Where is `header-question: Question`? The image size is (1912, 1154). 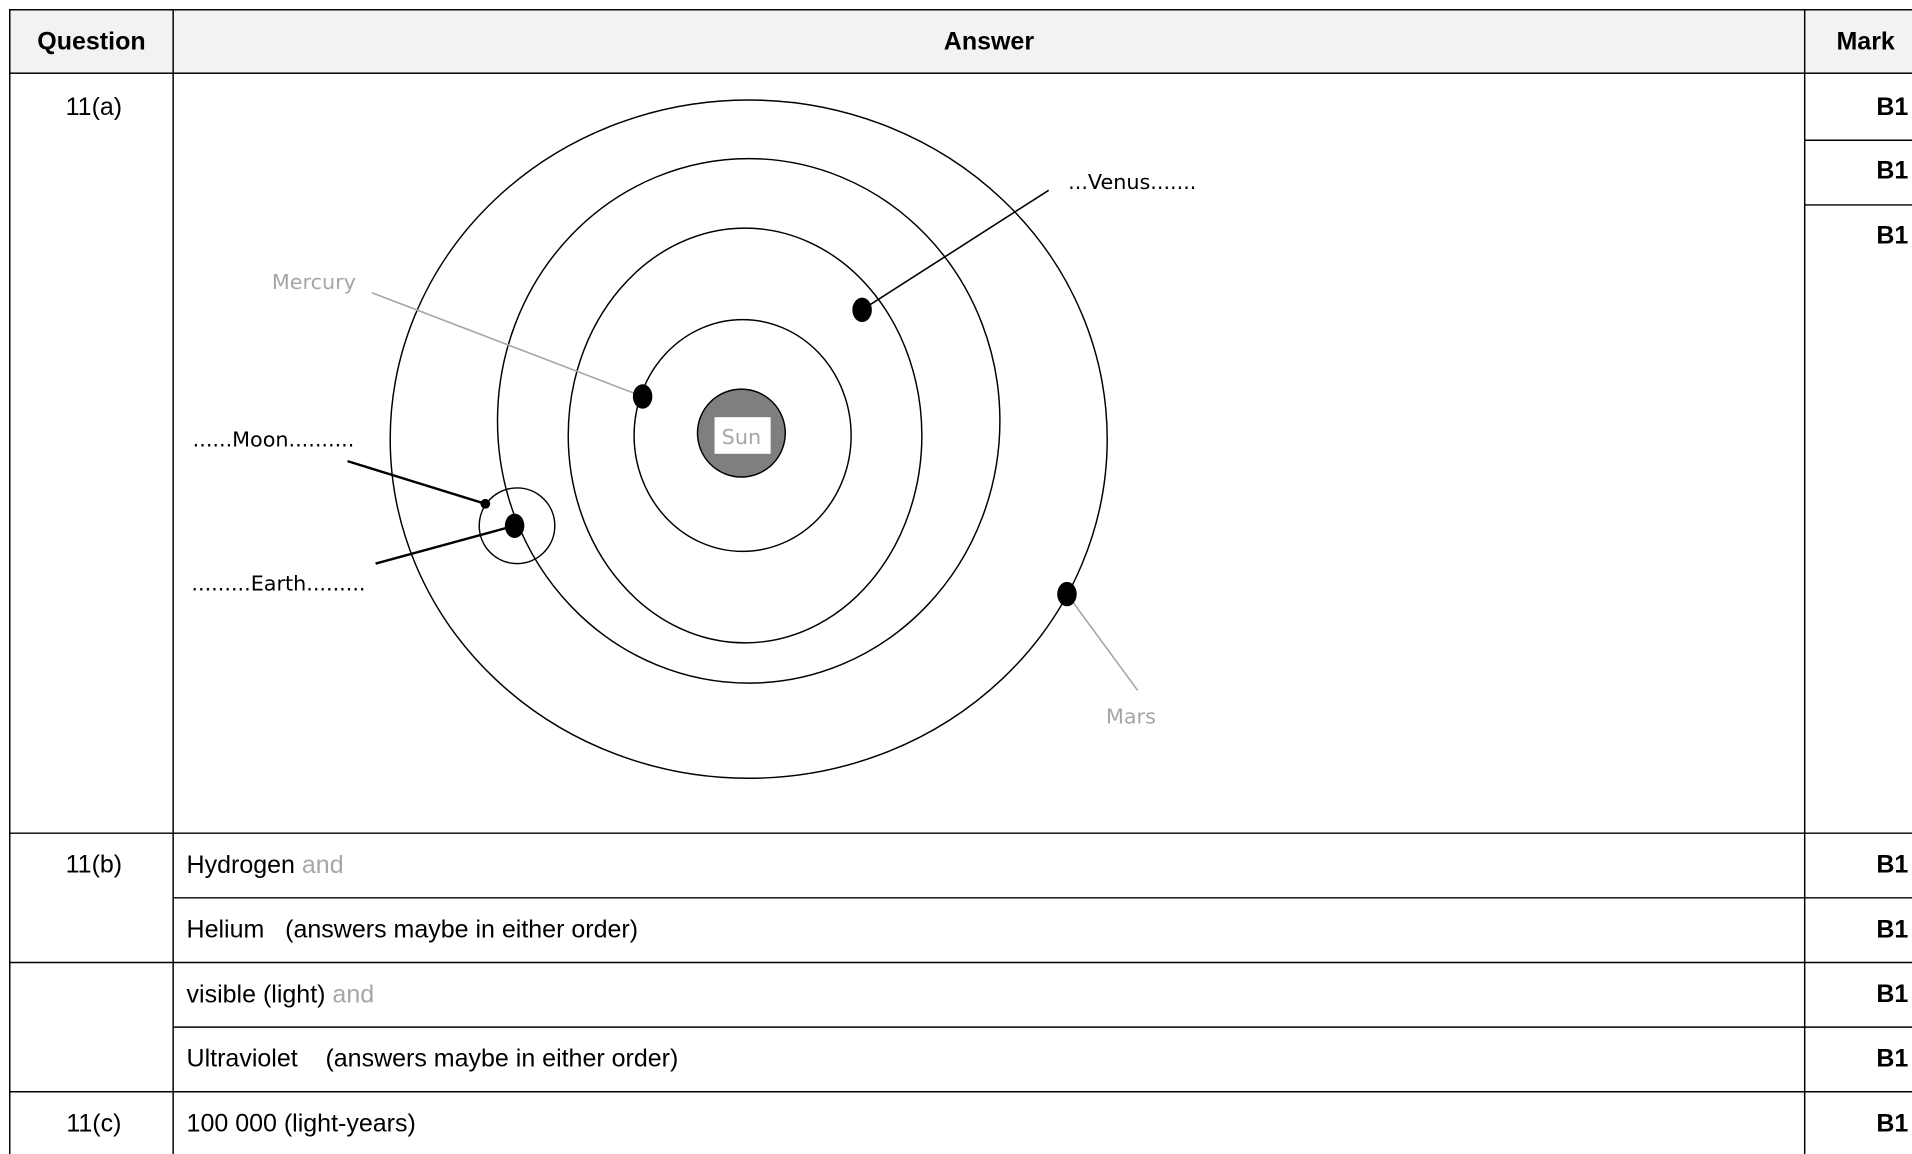
header-question: Question is located at coordinates (91, 41).